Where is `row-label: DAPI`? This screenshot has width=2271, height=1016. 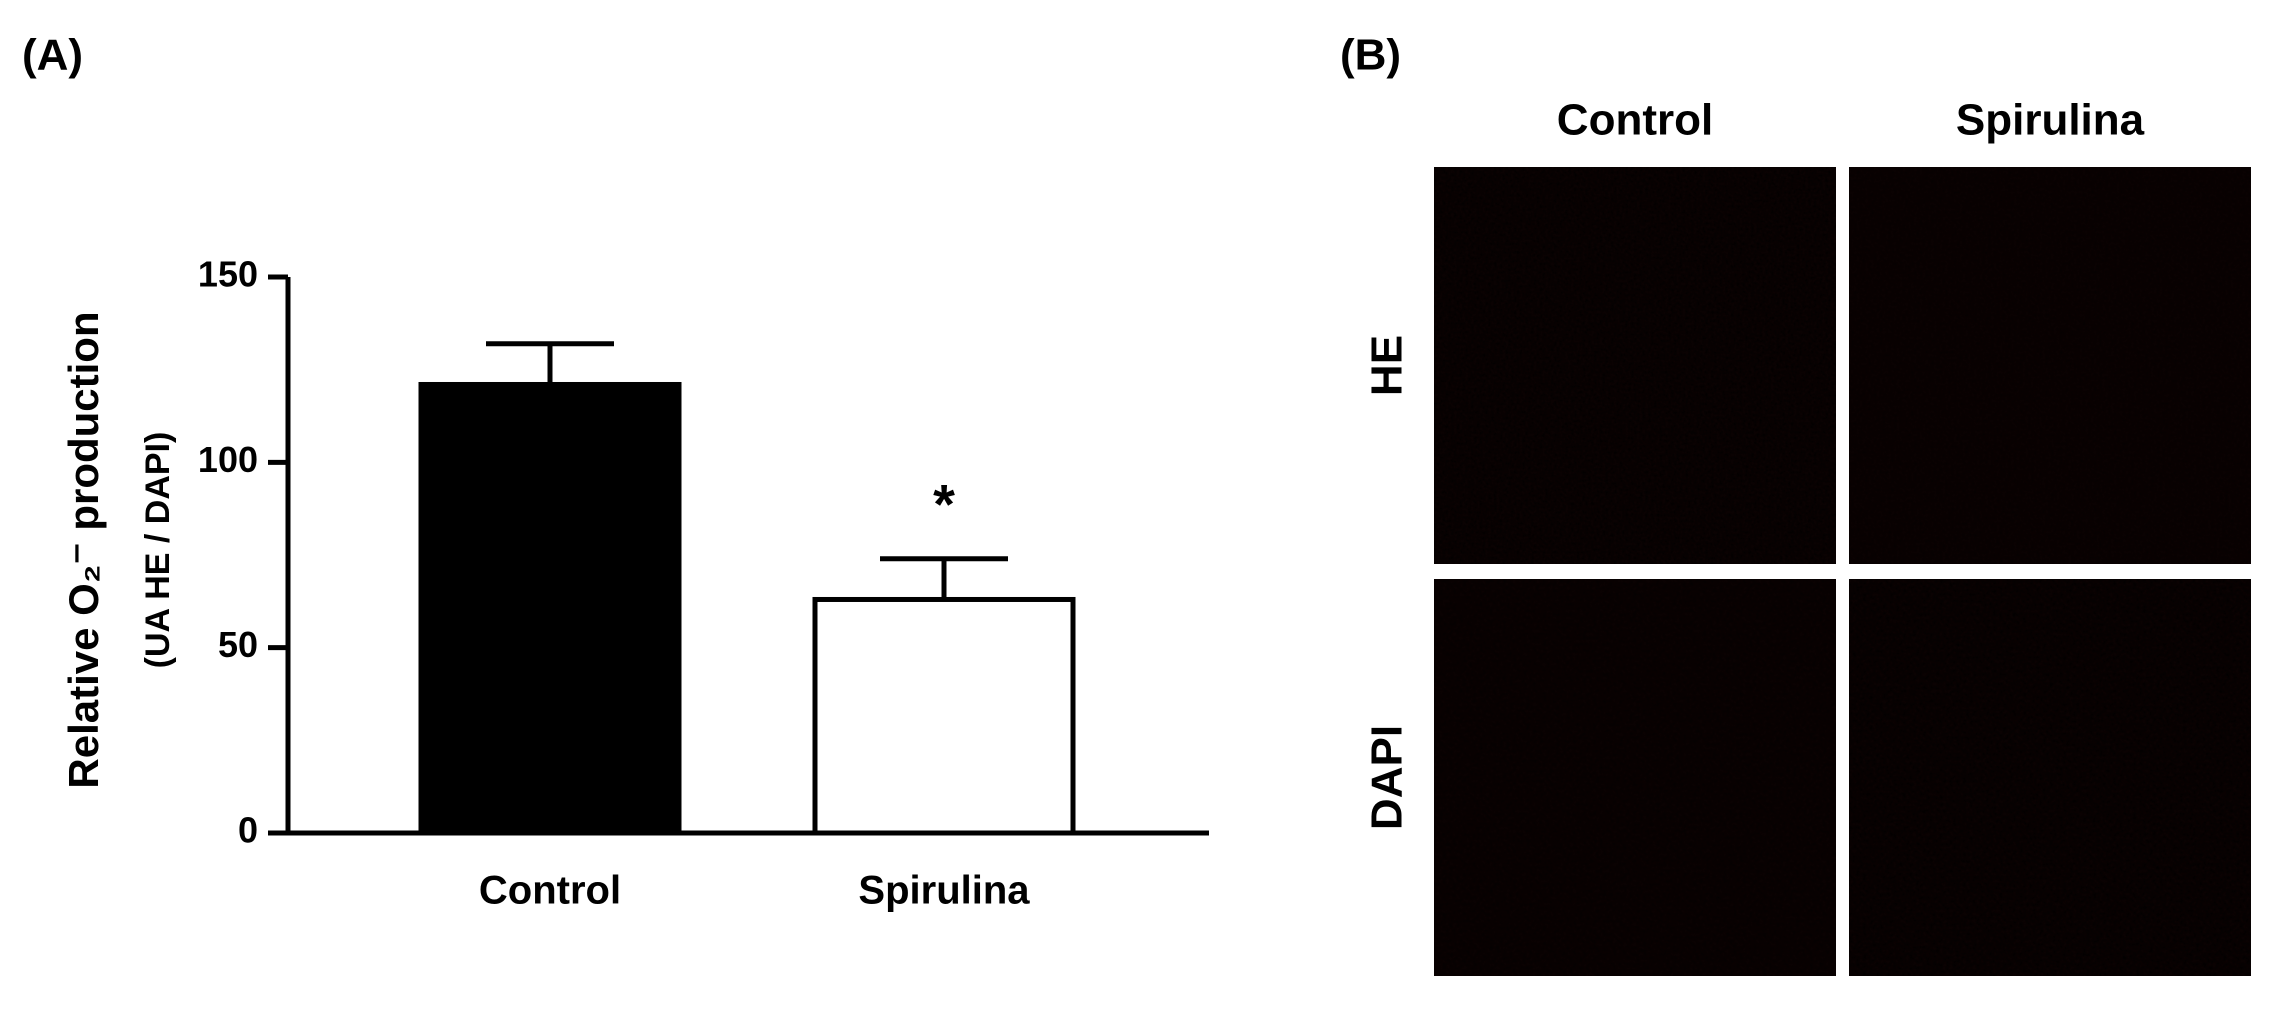
row-label: DAPI is located at coordinates (1387, 777).